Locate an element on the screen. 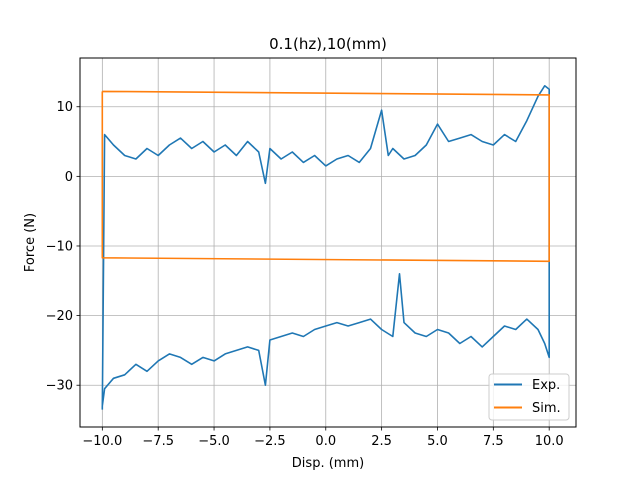  x-tick-label: 7.5 is located at coordinates (493, 441).